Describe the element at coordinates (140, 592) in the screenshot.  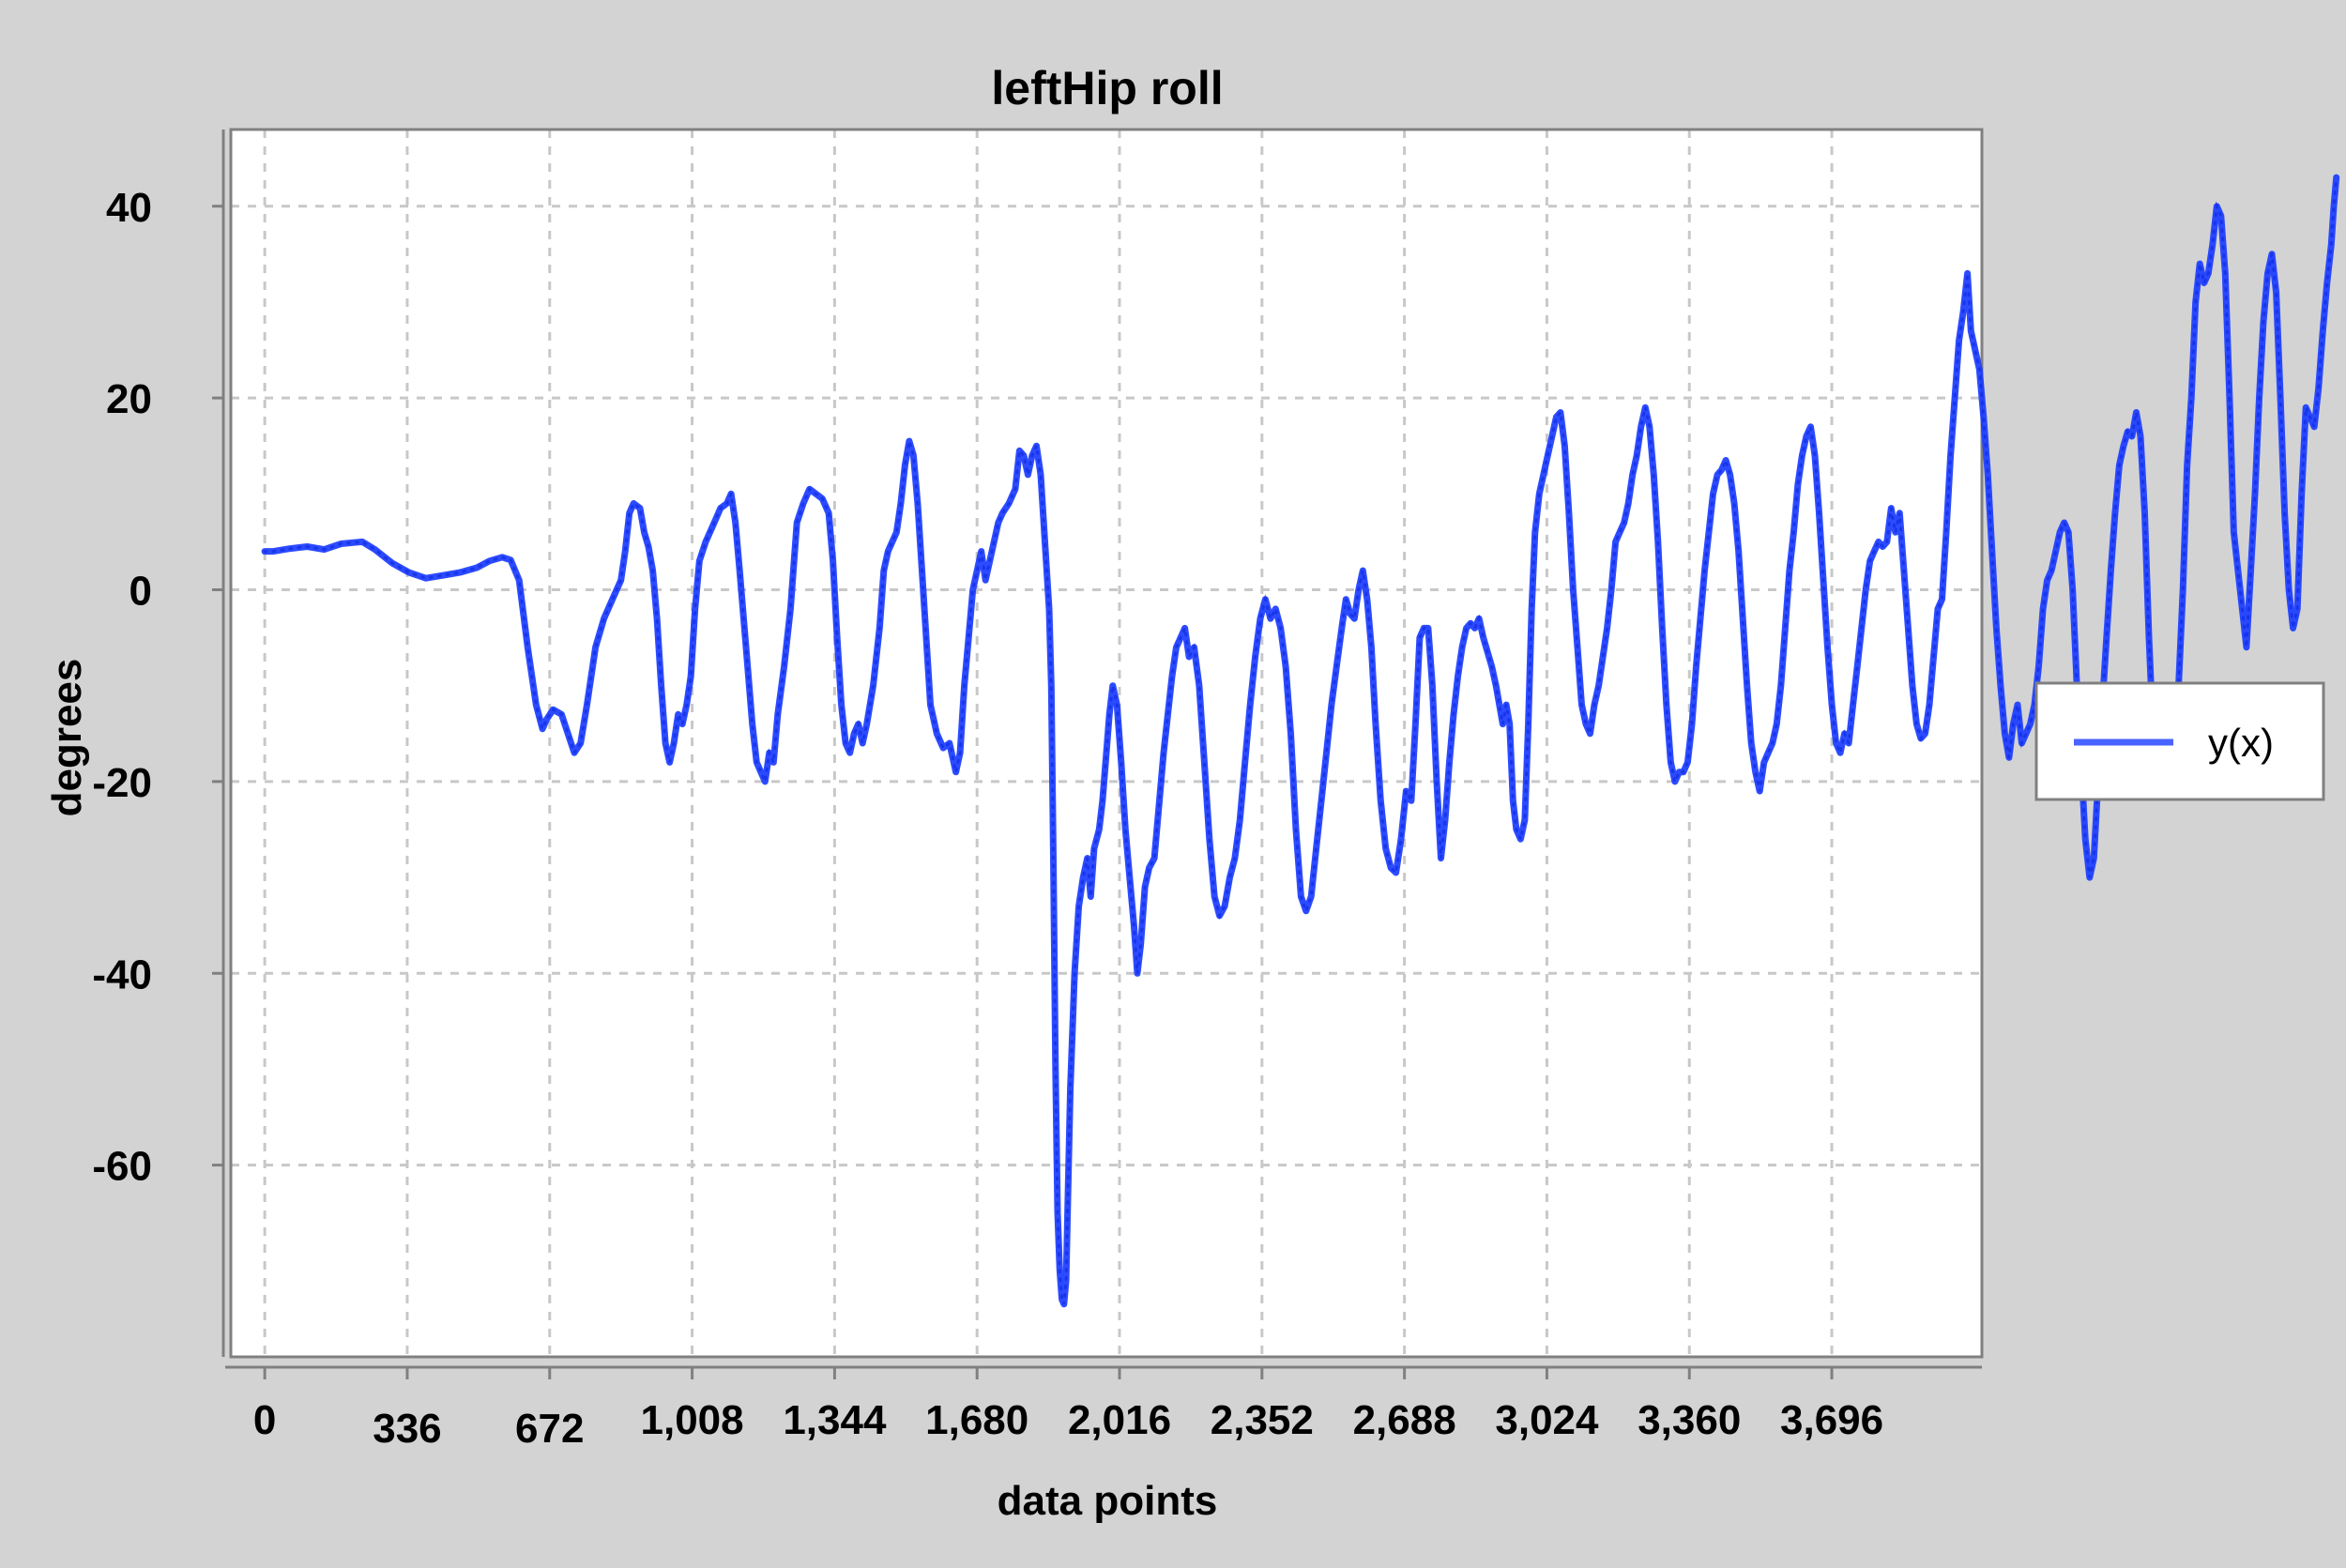
I see `y-tick-label: 0` at that location.